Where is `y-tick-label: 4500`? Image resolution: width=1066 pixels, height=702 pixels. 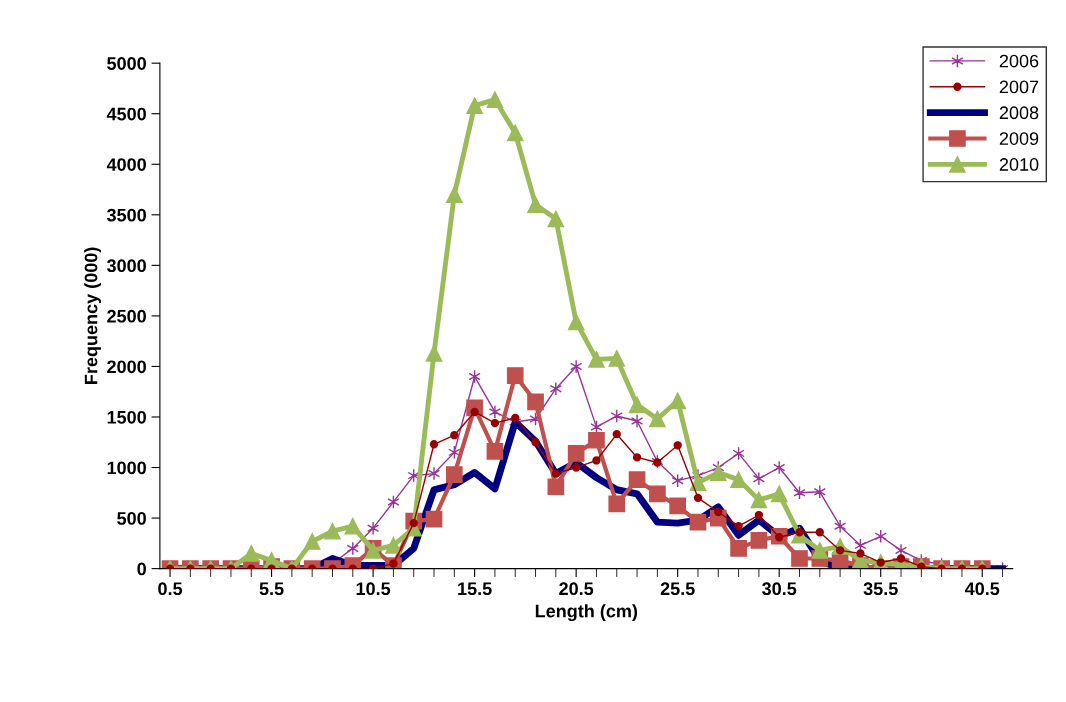 y-tick-label: 4500 is located at coordinates (126, 114).